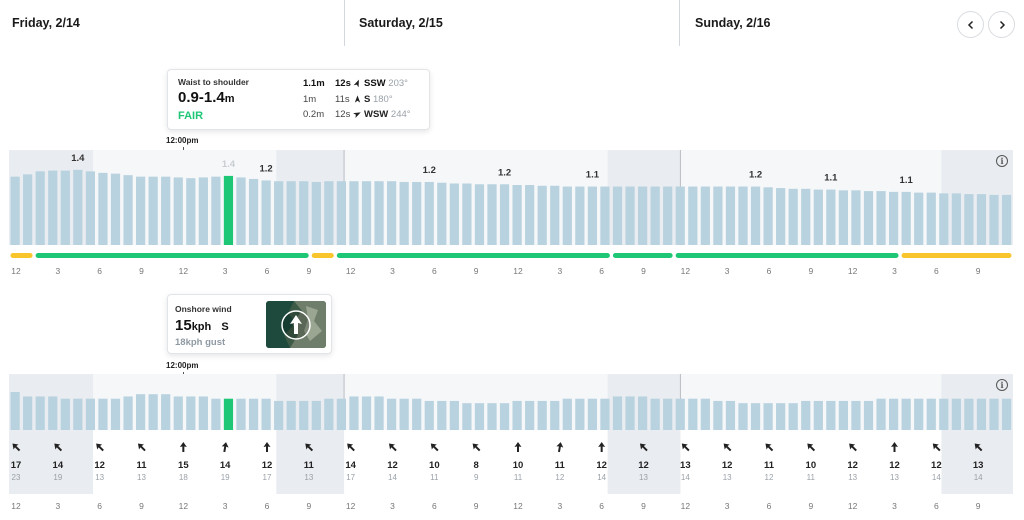 This screenshot has height=520, width=1024. I want to click on surf-info-icon: i, so click(1002, 161).